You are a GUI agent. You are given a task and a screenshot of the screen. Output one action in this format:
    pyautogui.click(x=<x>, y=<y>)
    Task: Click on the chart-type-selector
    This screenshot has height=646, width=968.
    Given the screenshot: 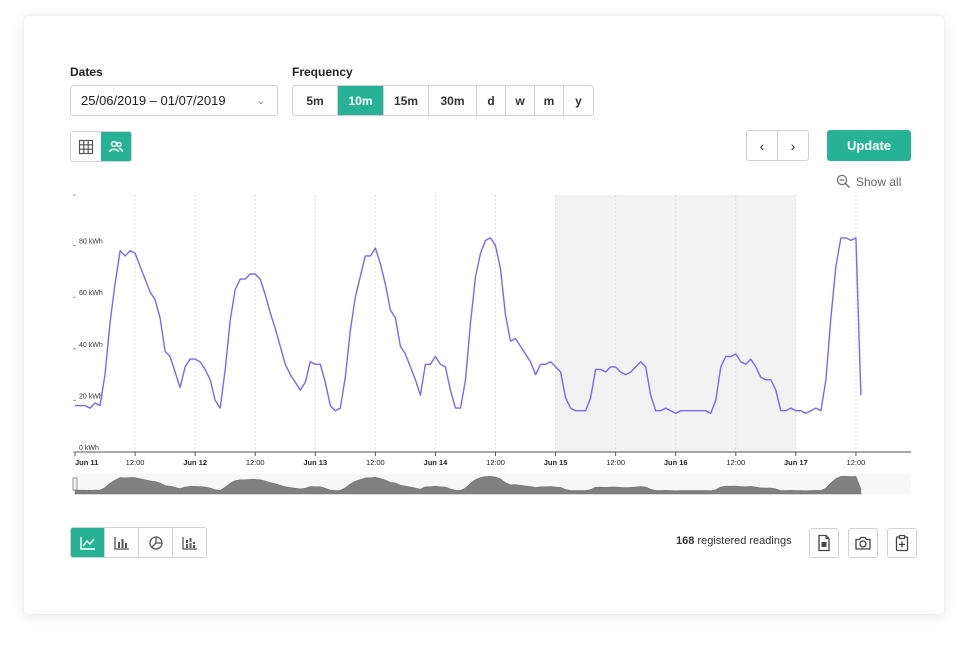 What is the action you would take?
    pyautogui.click(x=138, y=542)
    